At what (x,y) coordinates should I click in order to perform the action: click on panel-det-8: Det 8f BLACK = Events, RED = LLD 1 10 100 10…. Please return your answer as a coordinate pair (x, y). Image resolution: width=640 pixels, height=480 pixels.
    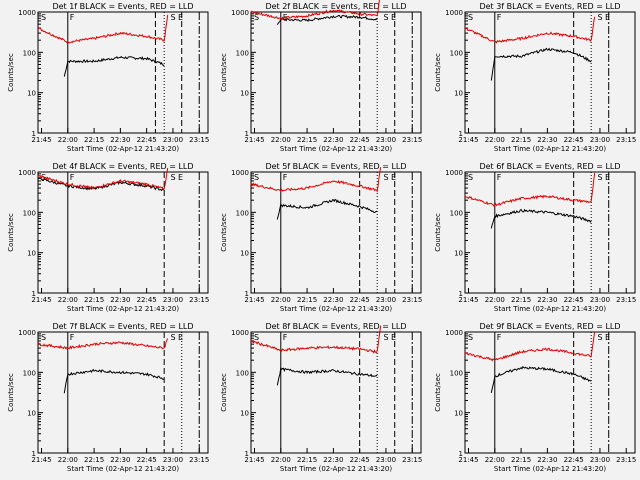
    Looking at the image, I should click on (321, 397).